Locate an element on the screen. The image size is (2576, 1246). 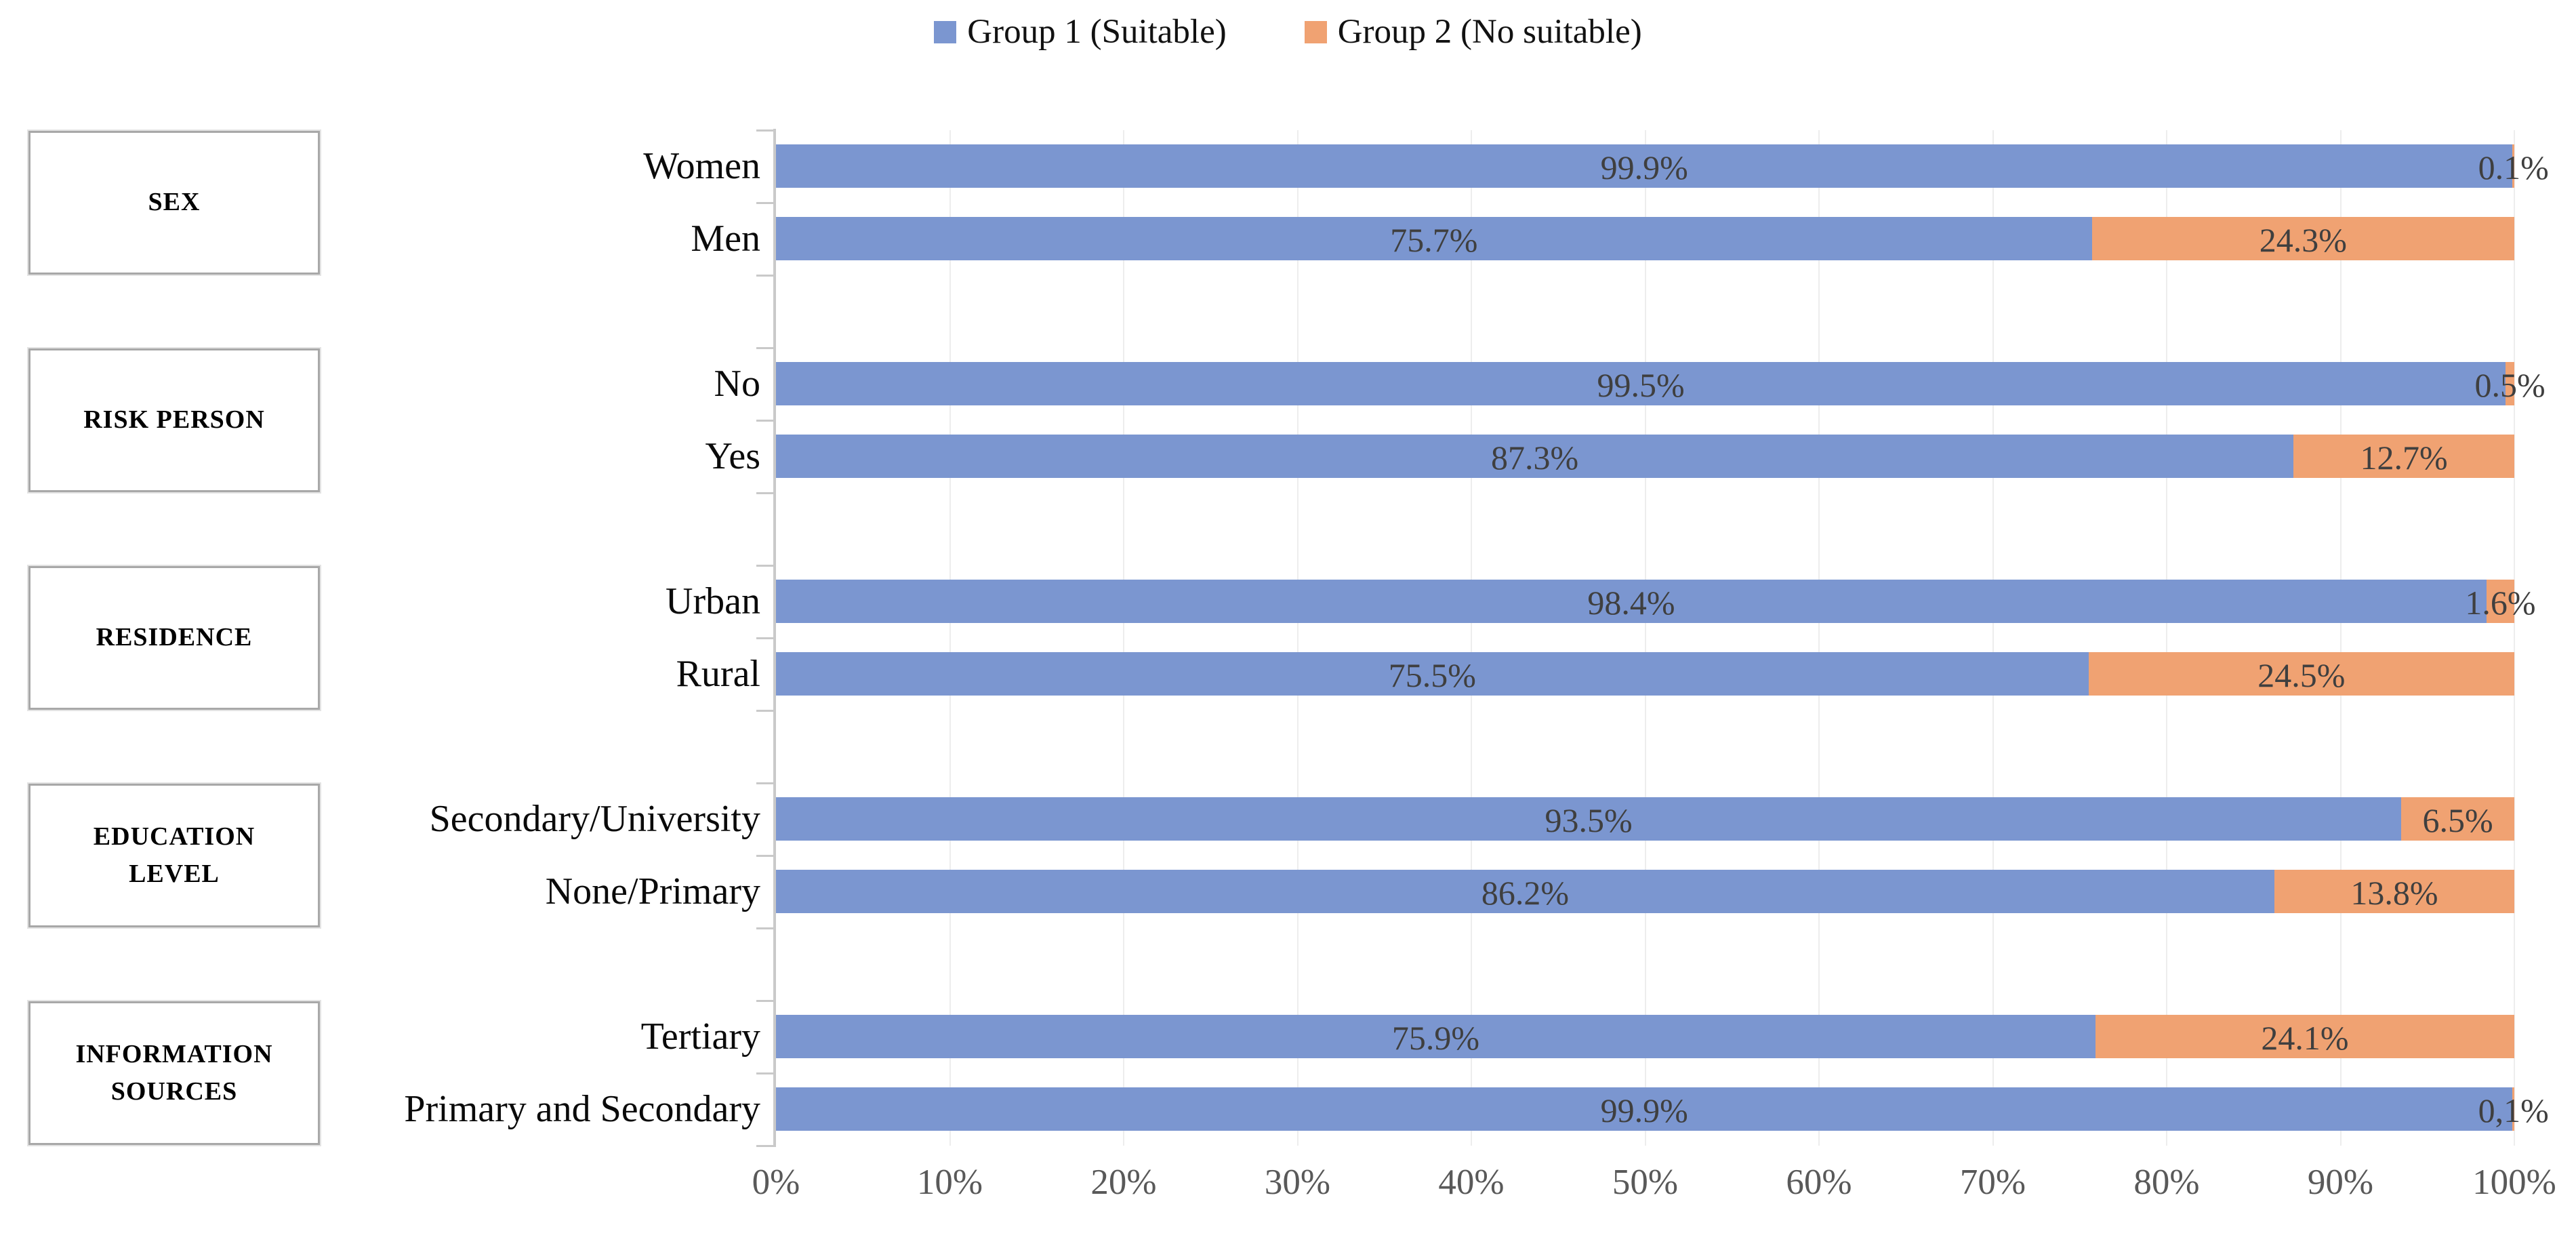
category-group-label: INFORMATION SOURCES is located at coordinates (174, 1072).